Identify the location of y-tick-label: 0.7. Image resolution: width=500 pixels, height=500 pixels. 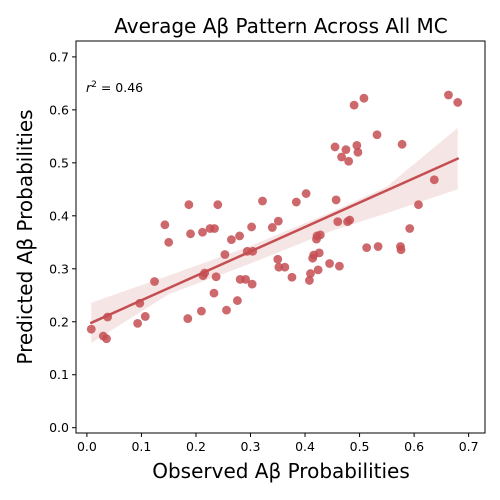
(59, 56).